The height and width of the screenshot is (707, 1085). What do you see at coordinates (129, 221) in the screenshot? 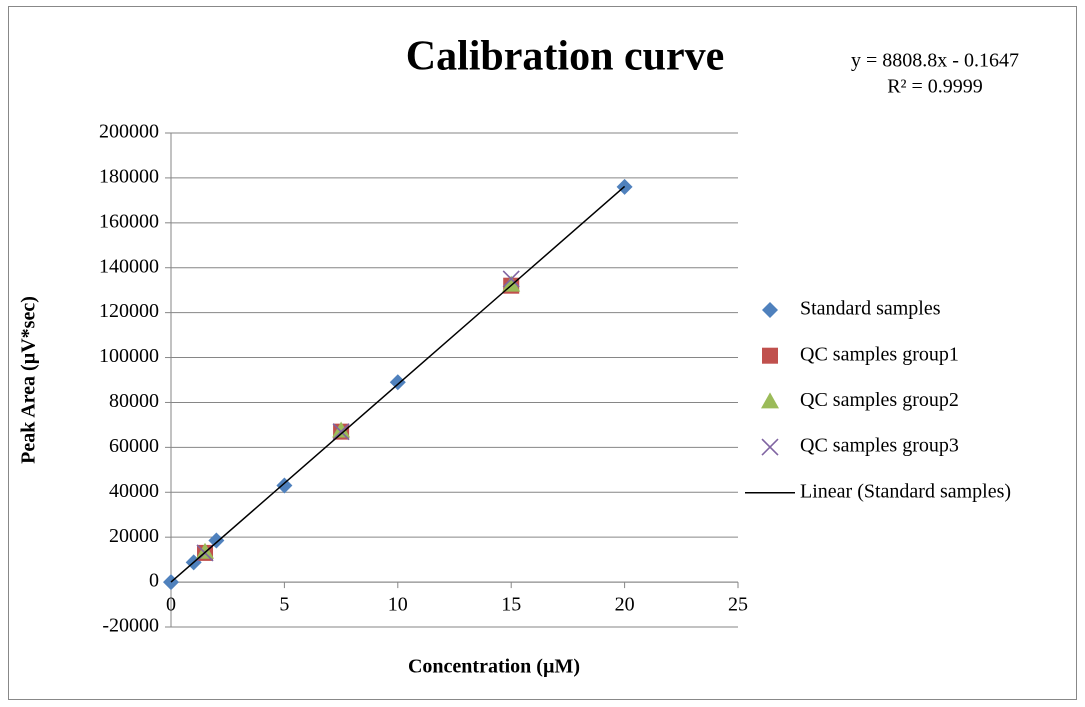
I see `y-tick-label: 160000` at bounding box center [129, 221].